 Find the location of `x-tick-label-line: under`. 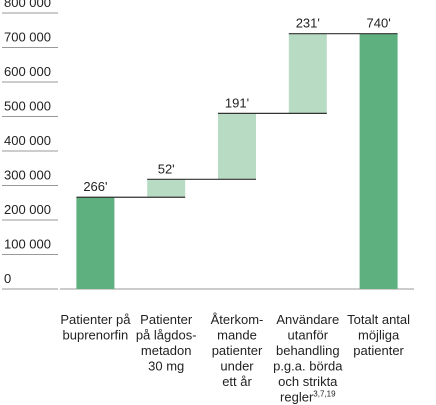

x-tick-label-line: under is located at coordinates (237, 366).